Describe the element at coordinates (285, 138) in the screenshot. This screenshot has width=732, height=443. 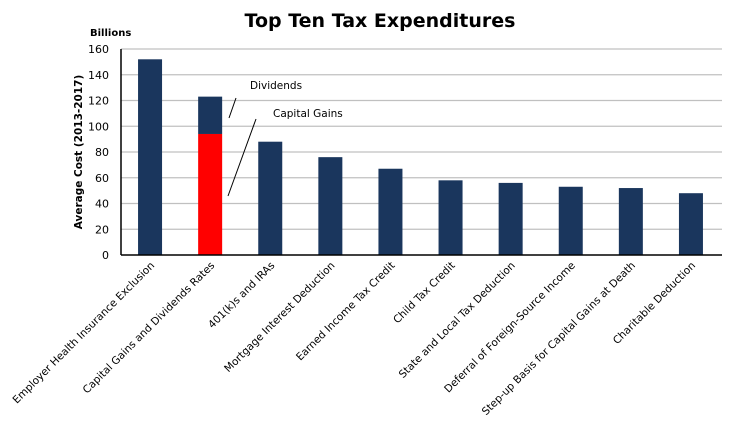
I see `annotations: Dividends Capital Gains` at that location.